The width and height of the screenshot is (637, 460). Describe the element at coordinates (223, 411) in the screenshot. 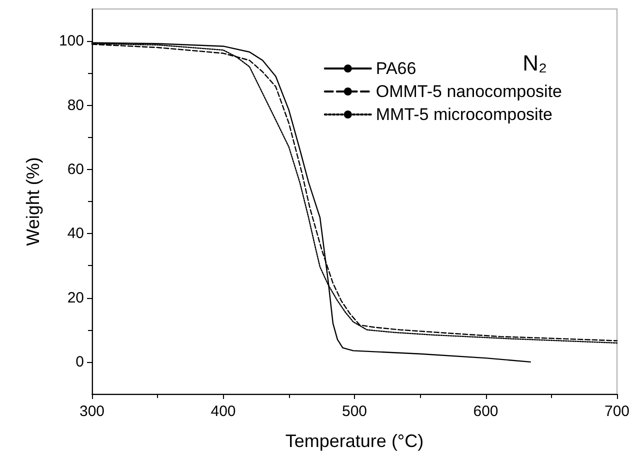

I see `x-tick-label: 400` at that location.